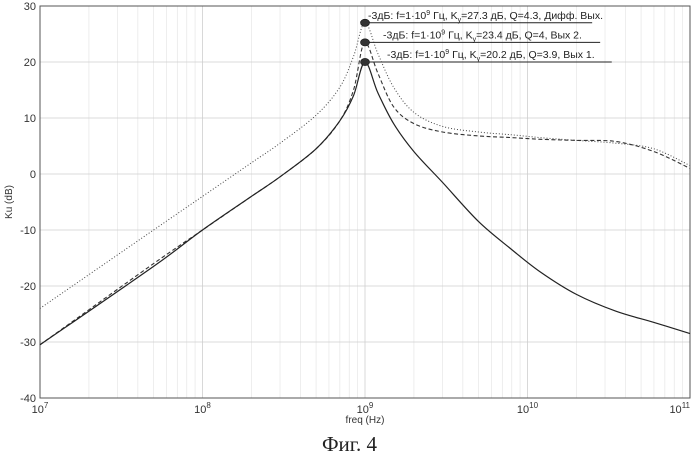 The width and height of the screenshot is (699, 460). I want to click on x-tick-label: 10¹¹, so click(679, 408).